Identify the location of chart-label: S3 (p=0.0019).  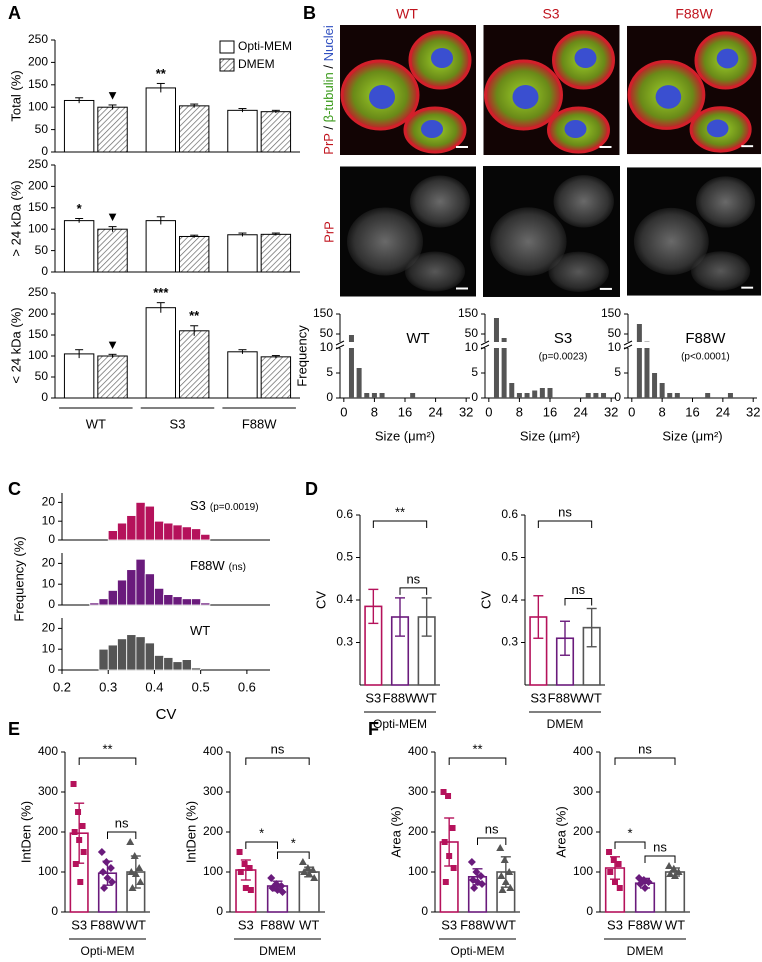
(224, 505).